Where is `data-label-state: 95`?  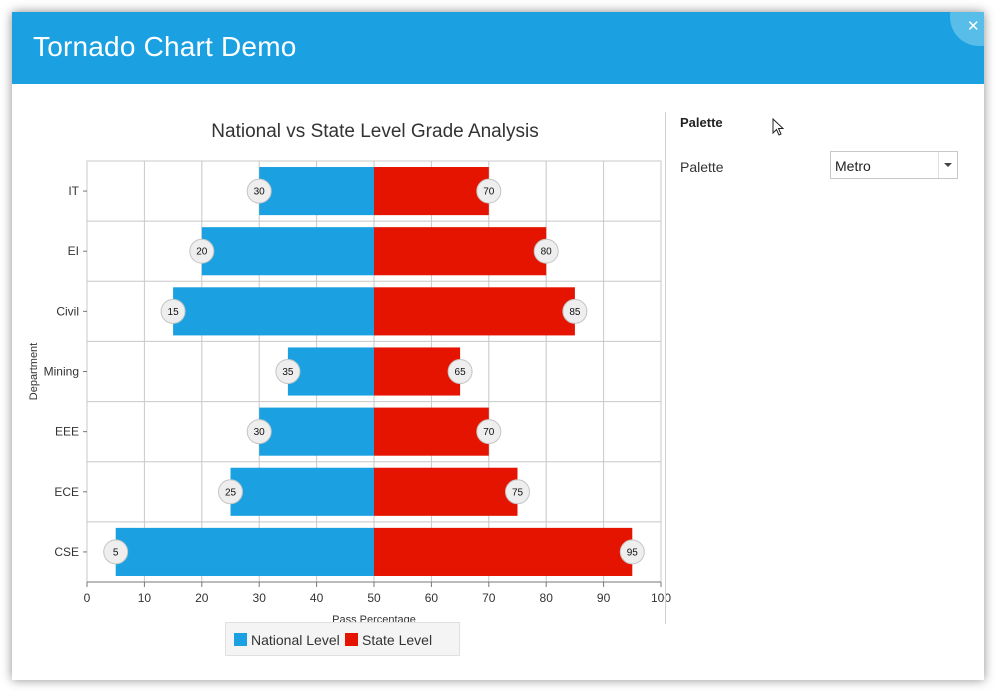
data-label-state: 95 is located at coordinates (633, 552).